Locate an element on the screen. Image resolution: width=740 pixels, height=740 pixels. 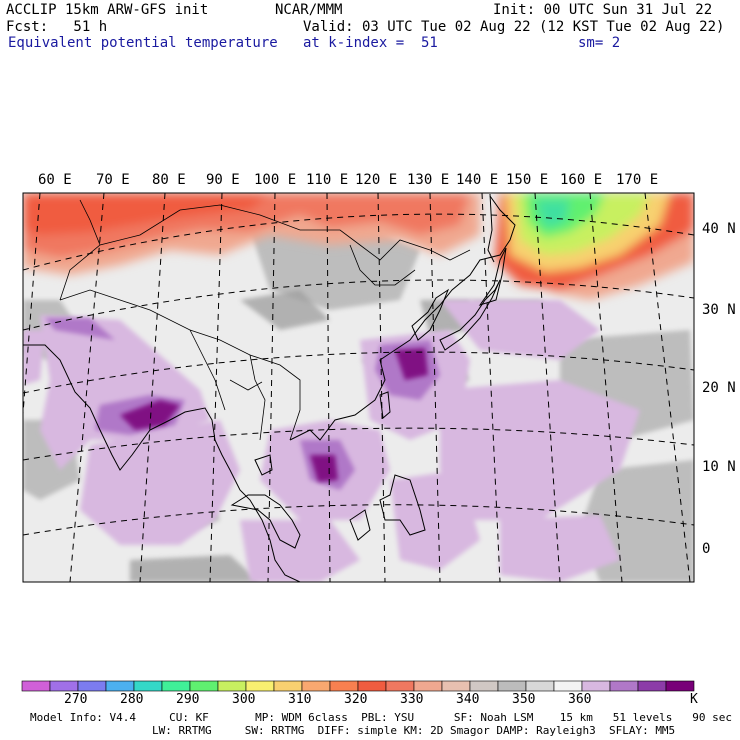
colorbar is located at coordinates (358, 686).